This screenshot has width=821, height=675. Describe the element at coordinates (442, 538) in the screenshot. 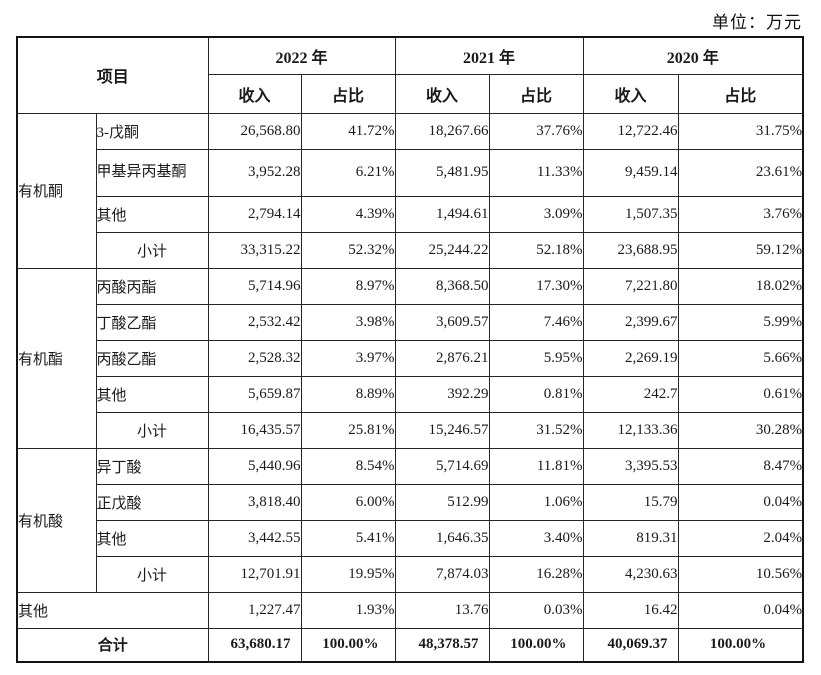

I see `revenue-2021-cell: 1,646.35` at that location.